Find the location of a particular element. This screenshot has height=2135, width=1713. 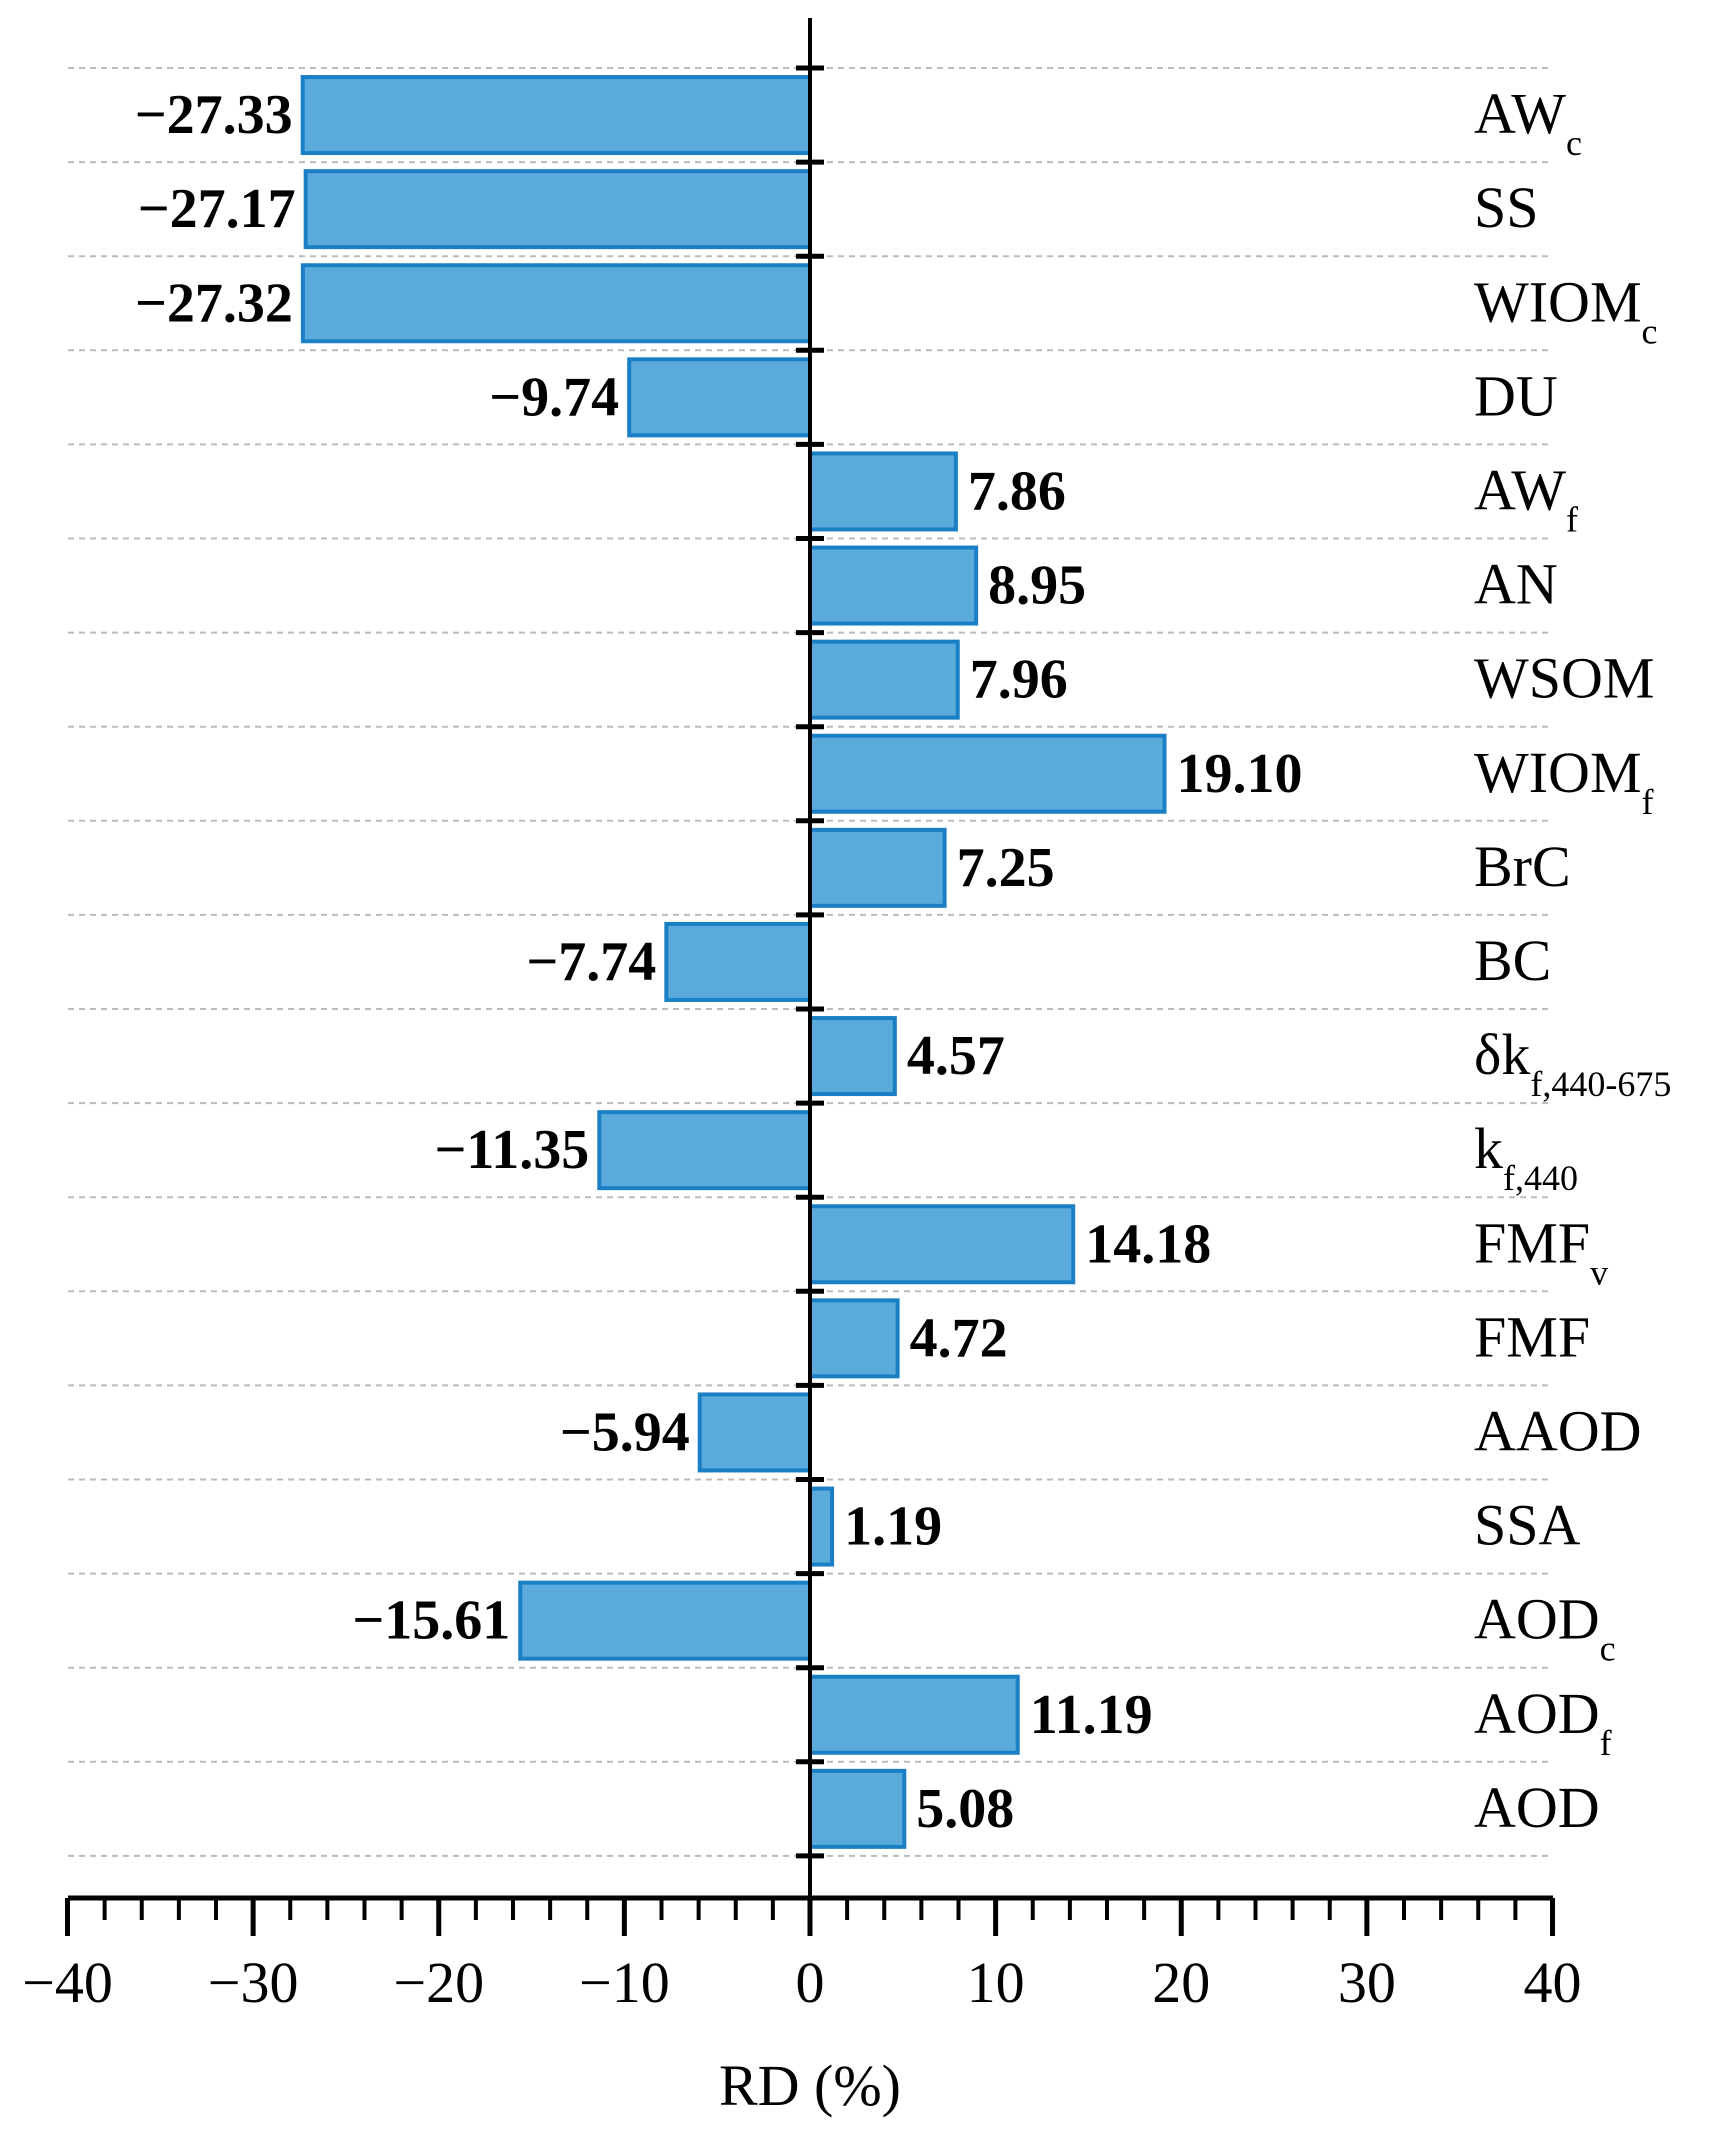

category-label: FMF is located at coordinates (1532, 1336).